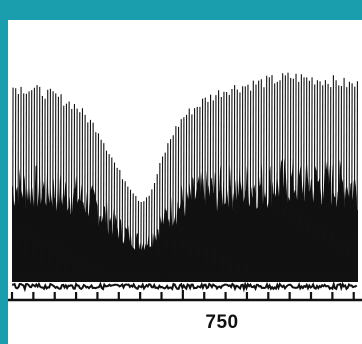 This screenshot has width=362, height=344. Describe the element at coordinates (222, 322) in the screenshot. I see `x-tick-label-750: 750` at that location.